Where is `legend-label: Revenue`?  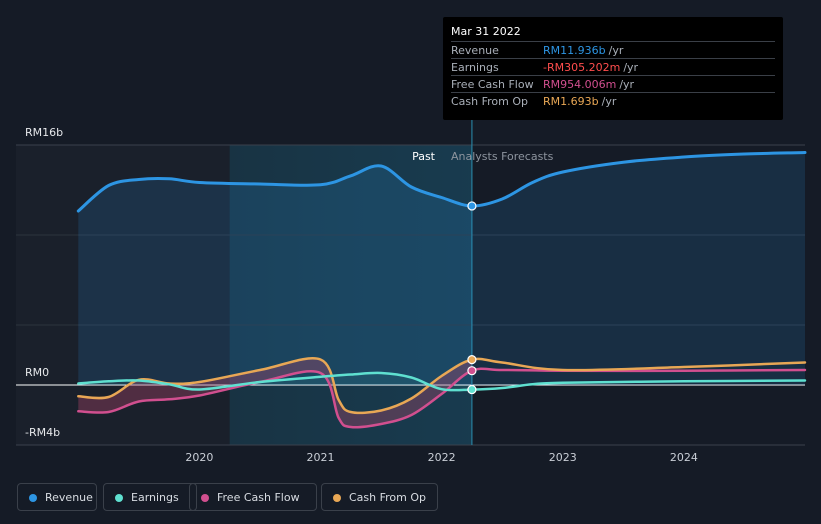
legend-label: Revenue is located at coordinates (69, 497).